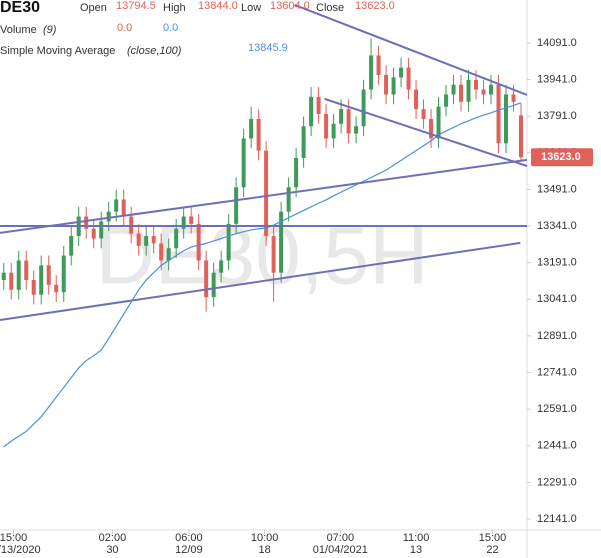 The height and width of the screenshot is (558, 601). Describe the element at coordinates (557, 336) in the screenshot. I see `y-tick-label: 12891.0` at that location.